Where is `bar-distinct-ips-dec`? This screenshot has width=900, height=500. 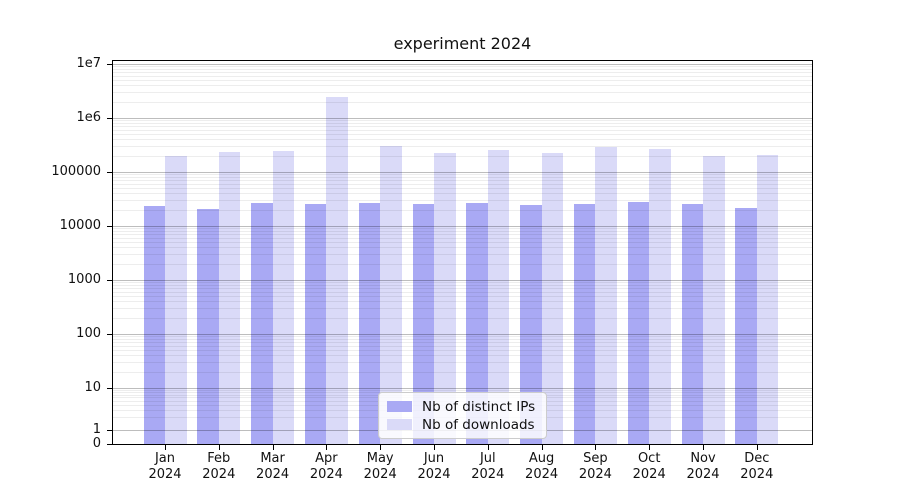 bar-distinct-ips-dec is located at coordinates (746, 325).